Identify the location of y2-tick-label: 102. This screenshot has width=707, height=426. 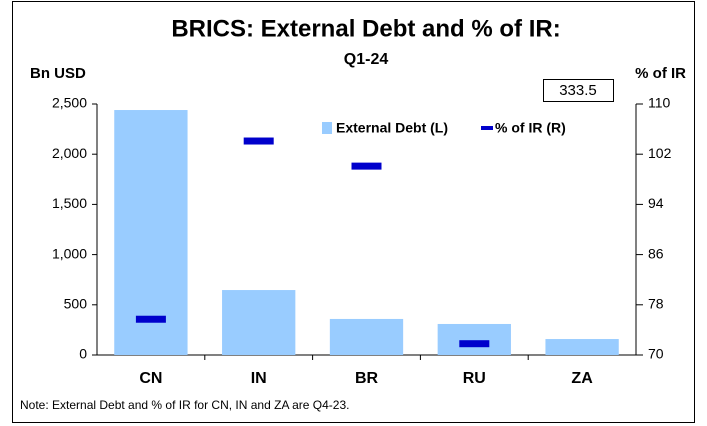
(660, 153).